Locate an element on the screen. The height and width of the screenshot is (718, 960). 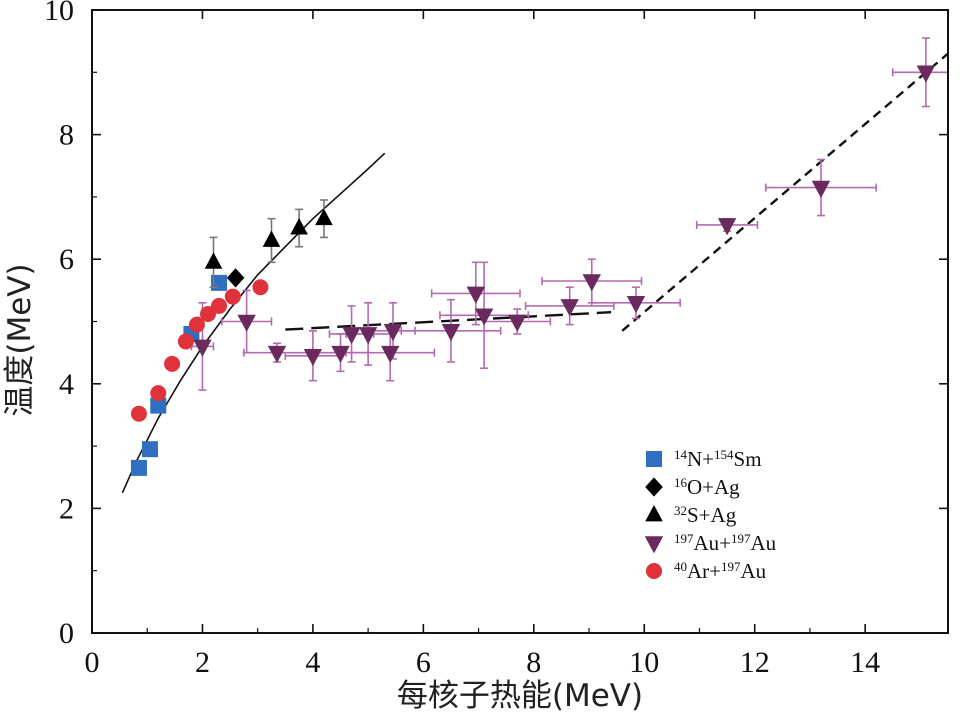
fit-line-shortdash is located at coordinates (784, 192).